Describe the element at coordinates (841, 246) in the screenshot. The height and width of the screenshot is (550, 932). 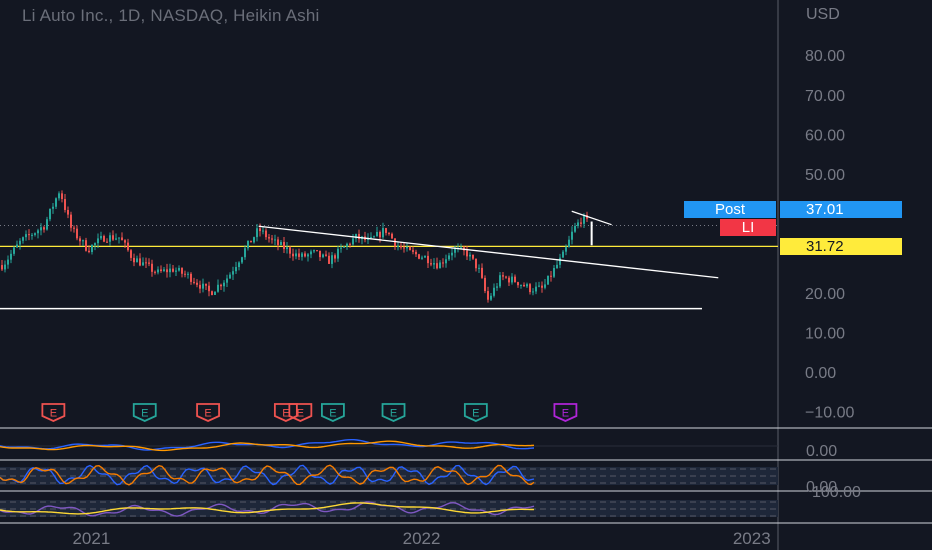
I see `level-price-badge: 31.72` at that location.